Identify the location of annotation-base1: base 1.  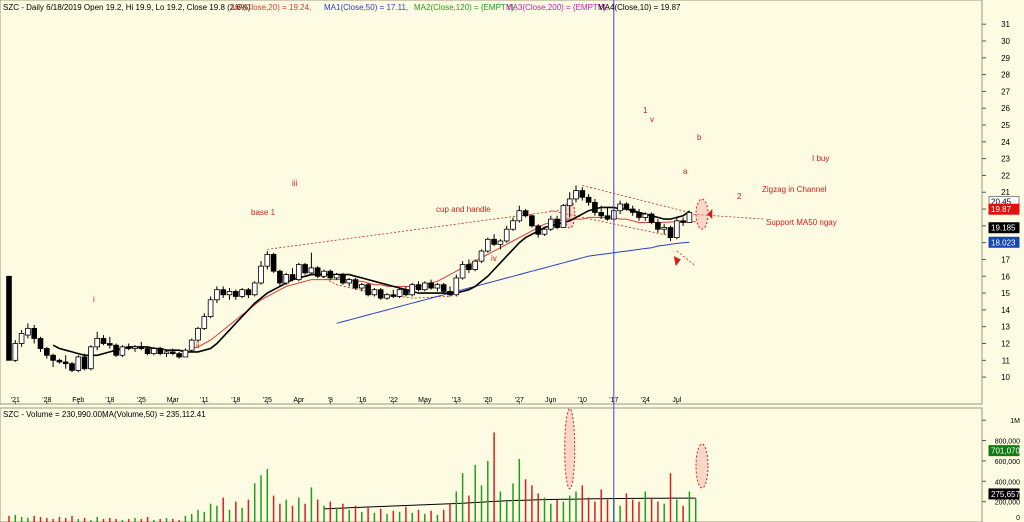
(263, 212).